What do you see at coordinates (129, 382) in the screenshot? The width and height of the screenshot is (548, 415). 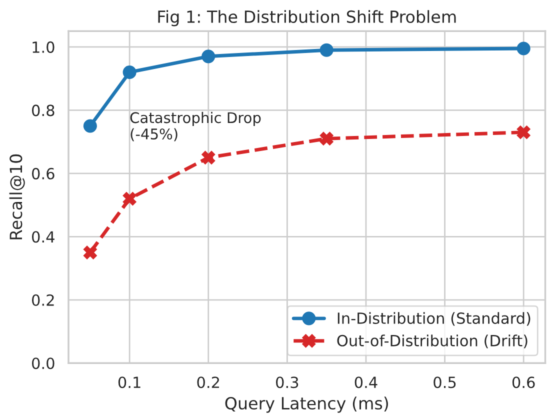 I see `x-tick-label: 0.1` at bounding box center [129, 382].